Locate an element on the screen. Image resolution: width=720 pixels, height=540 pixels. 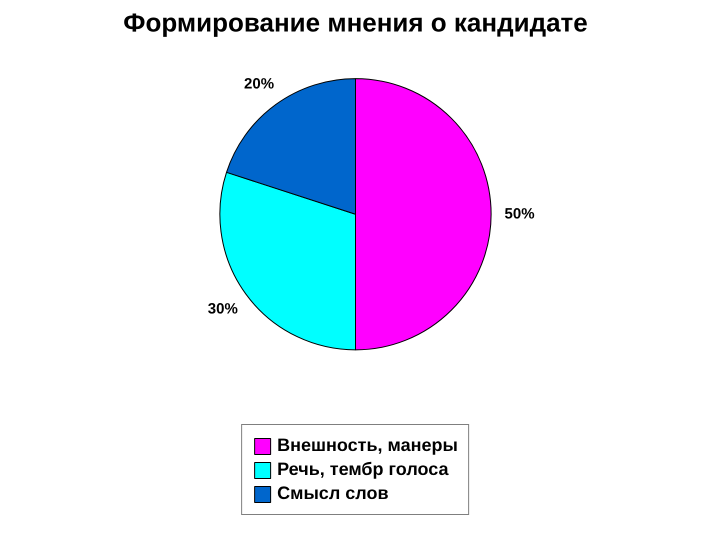
legend-label: Смысл слов is located at coordinates (333, 493).